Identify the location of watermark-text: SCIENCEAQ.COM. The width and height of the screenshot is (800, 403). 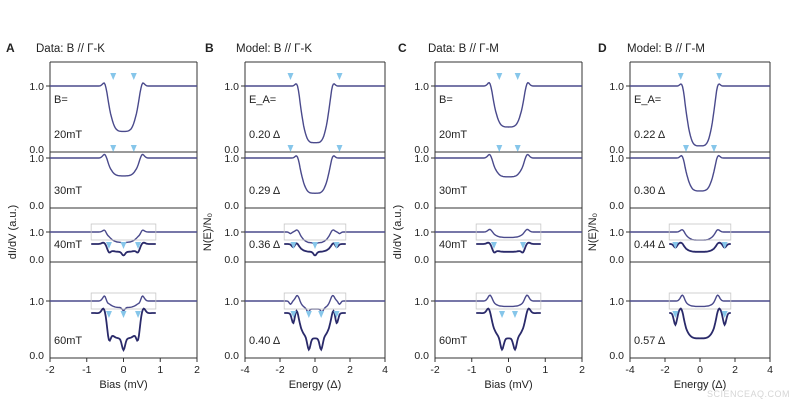
(748, 394).